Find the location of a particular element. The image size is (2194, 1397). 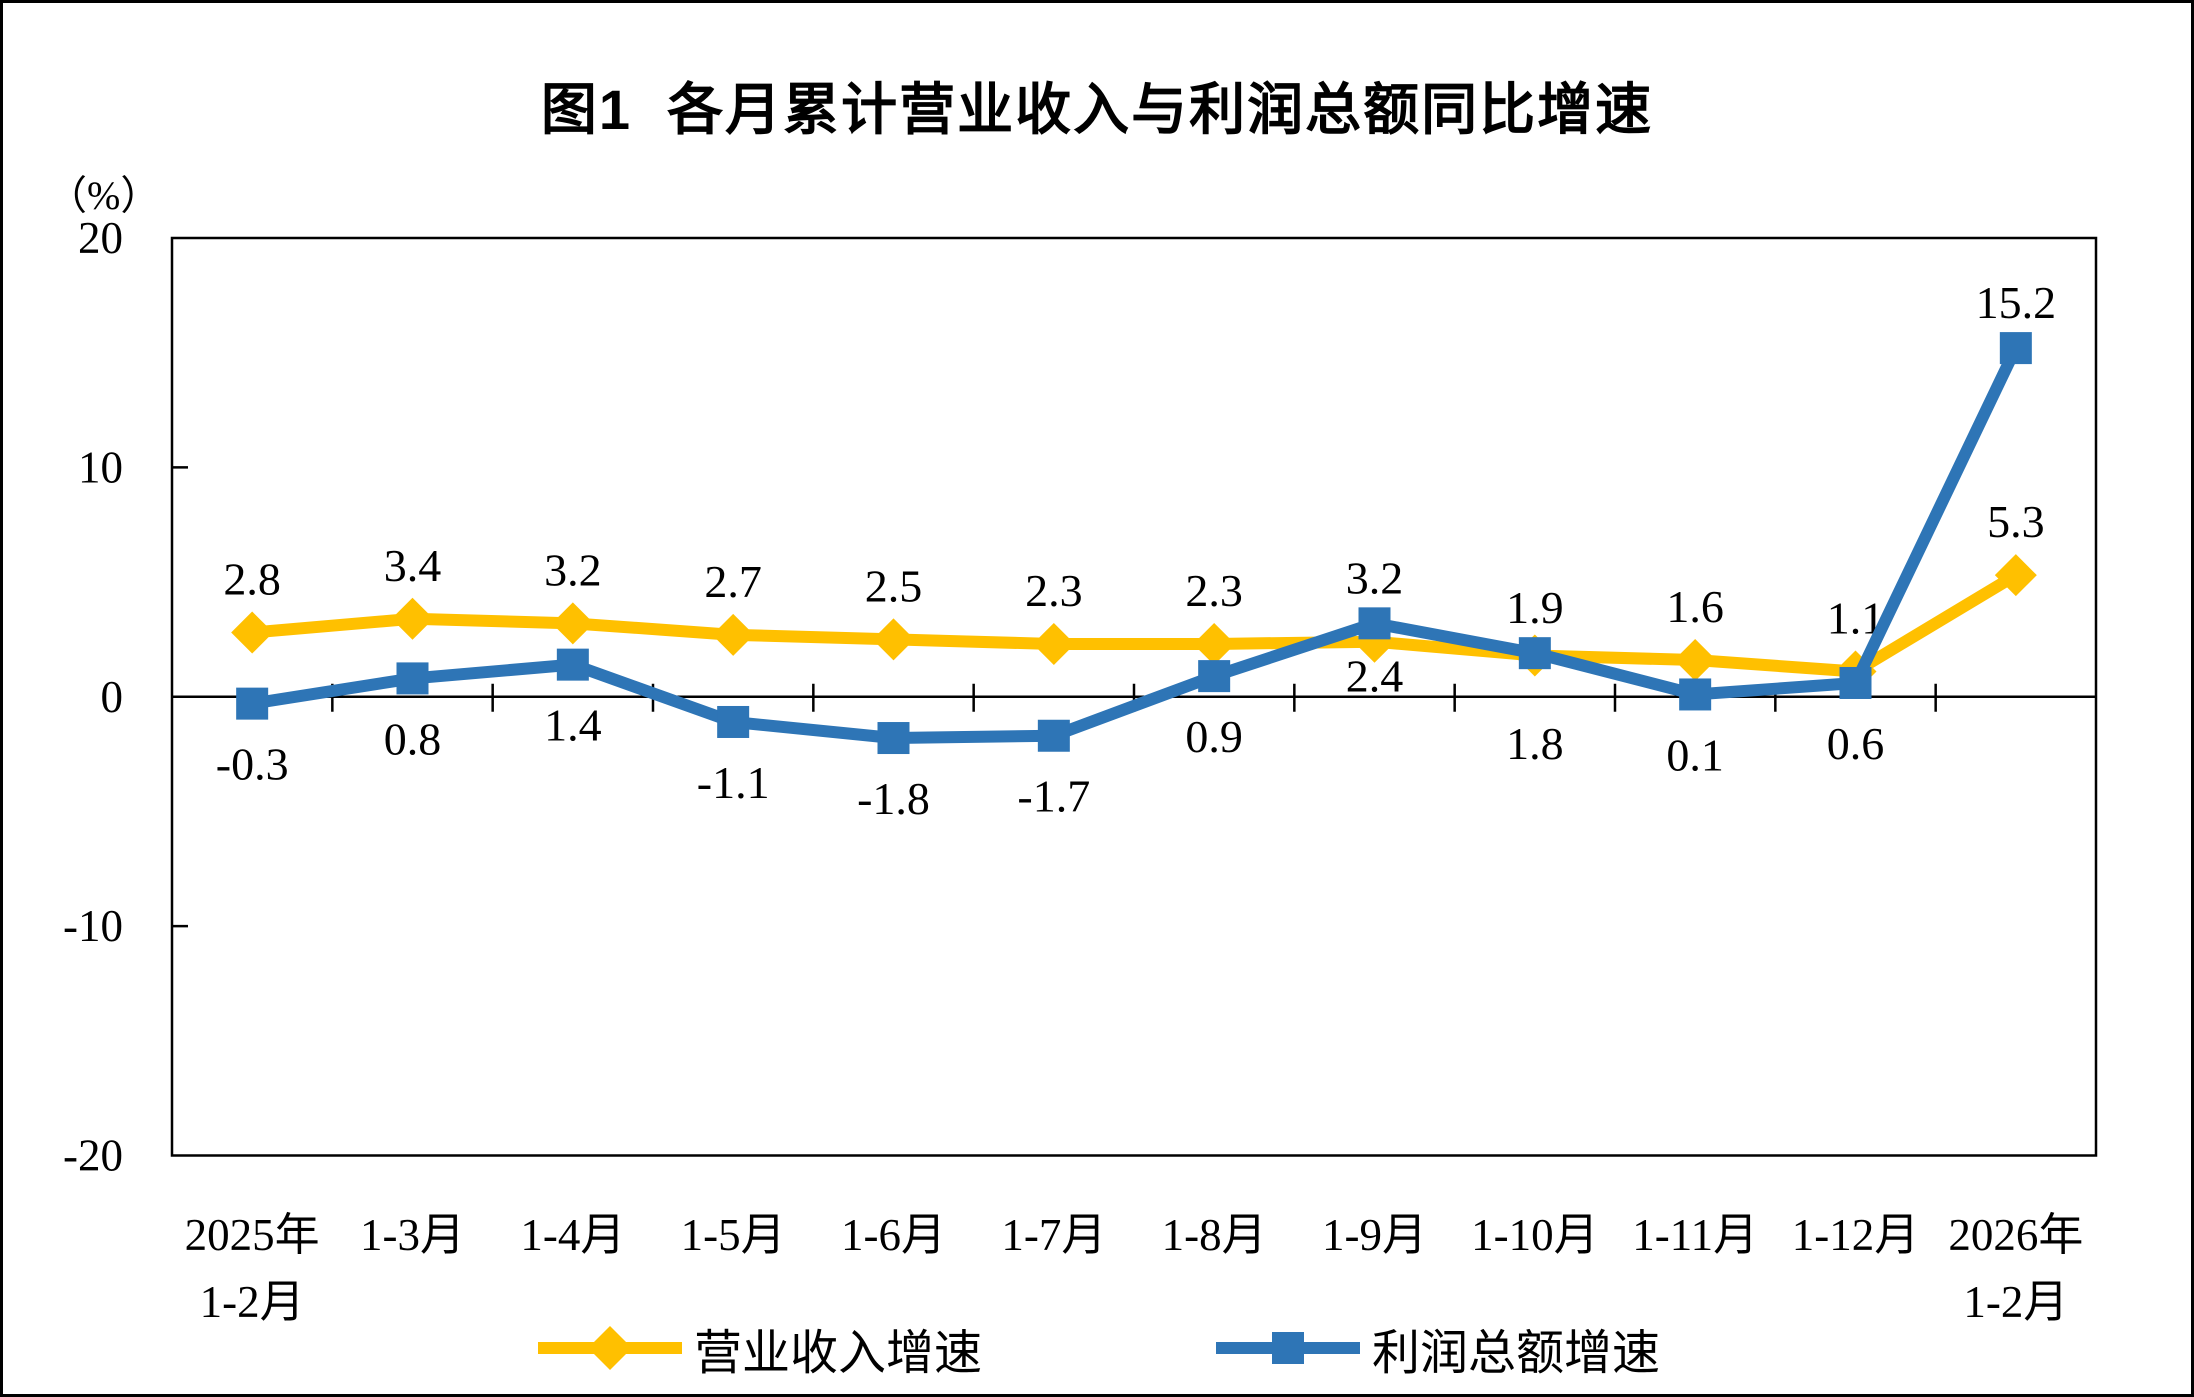

y-axis-unit-label: （%） is located at coordinates (104, 195).